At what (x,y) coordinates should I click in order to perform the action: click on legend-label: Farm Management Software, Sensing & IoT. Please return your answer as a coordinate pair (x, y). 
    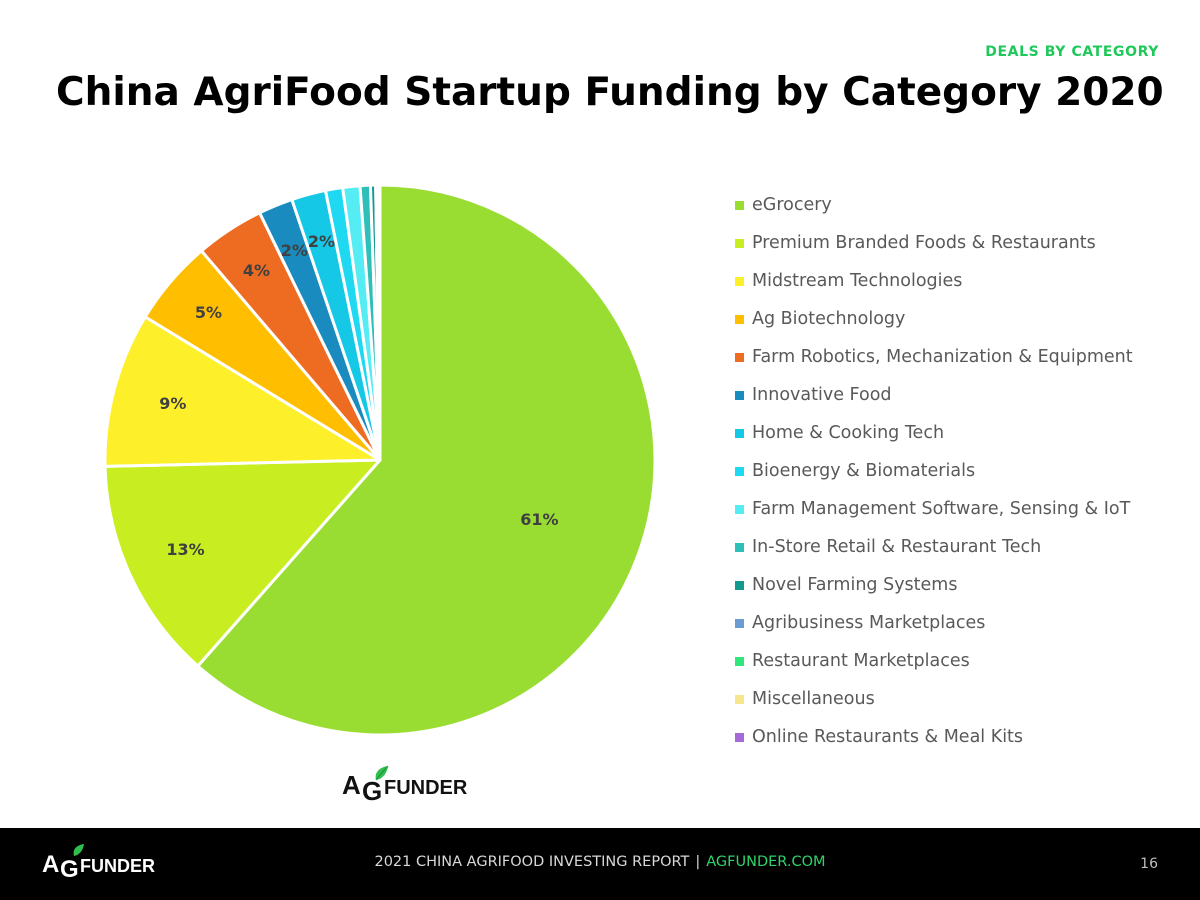
    Looking at the image, I should click on (941, 509).